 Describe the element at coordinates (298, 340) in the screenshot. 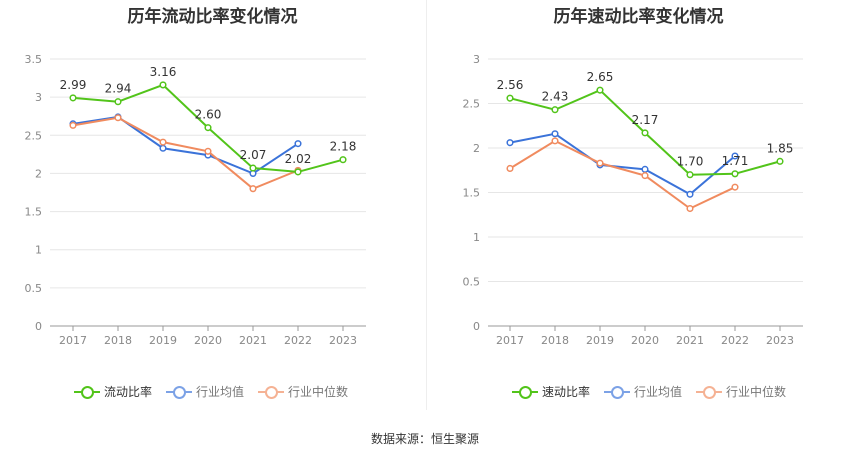

I see `current-x-tick-label: 2022` at that location.